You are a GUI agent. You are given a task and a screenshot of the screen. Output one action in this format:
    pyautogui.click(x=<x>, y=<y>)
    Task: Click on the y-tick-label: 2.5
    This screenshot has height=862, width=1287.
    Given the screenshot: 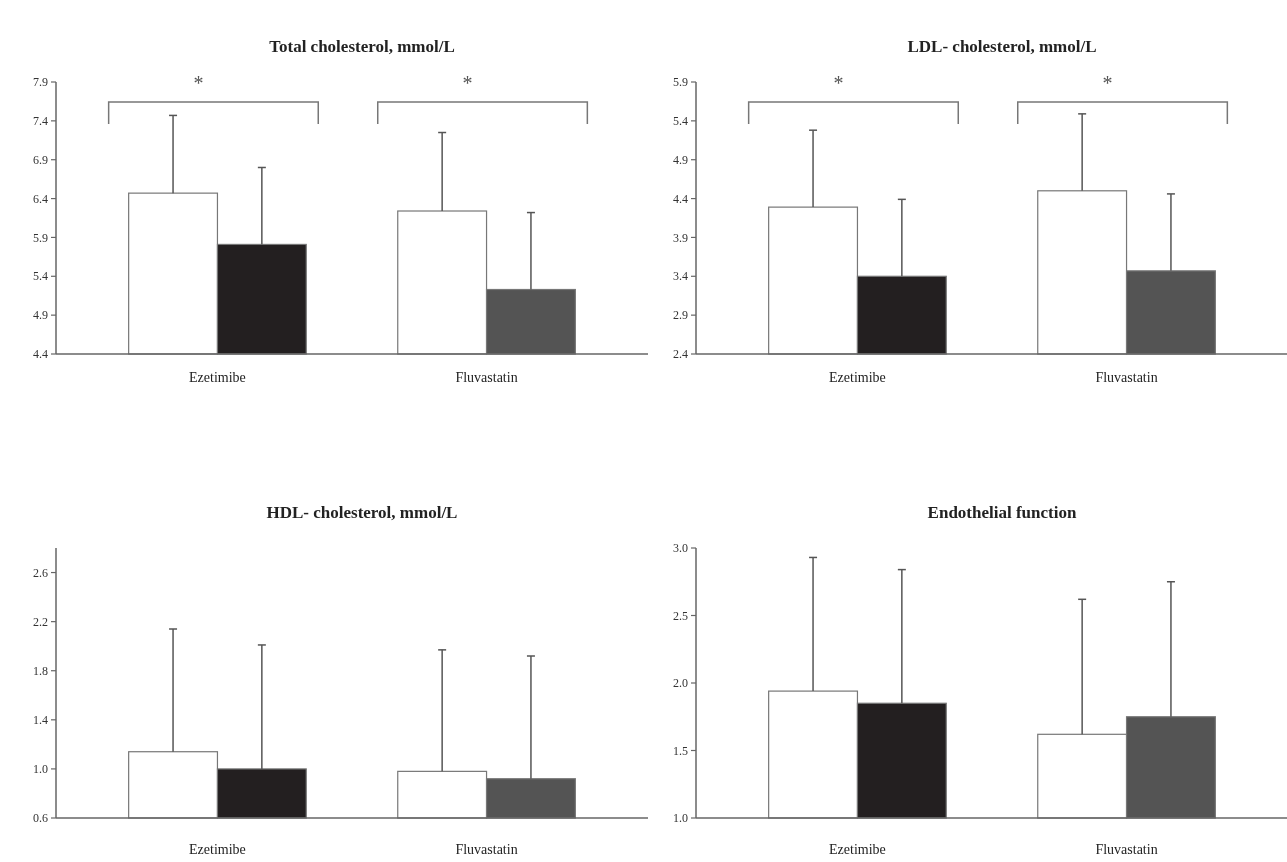 What is the action you would take?
    pyautogui.click(x=680, y=615)
    